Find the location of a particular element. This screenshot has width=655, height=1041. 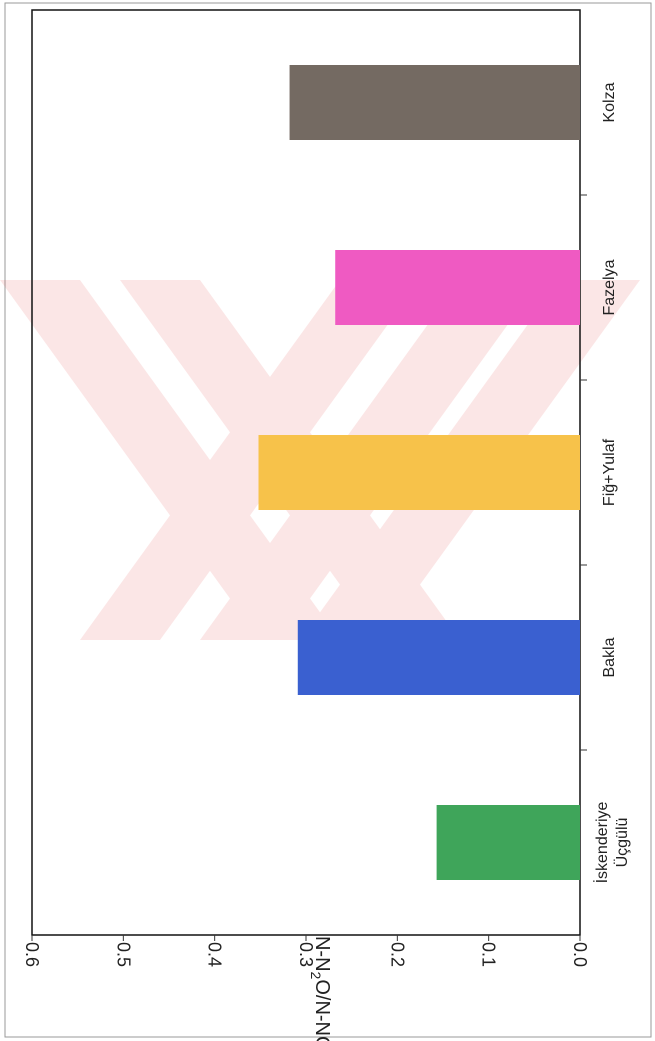

category-label: Kolza is located at coordinates (609, 102).